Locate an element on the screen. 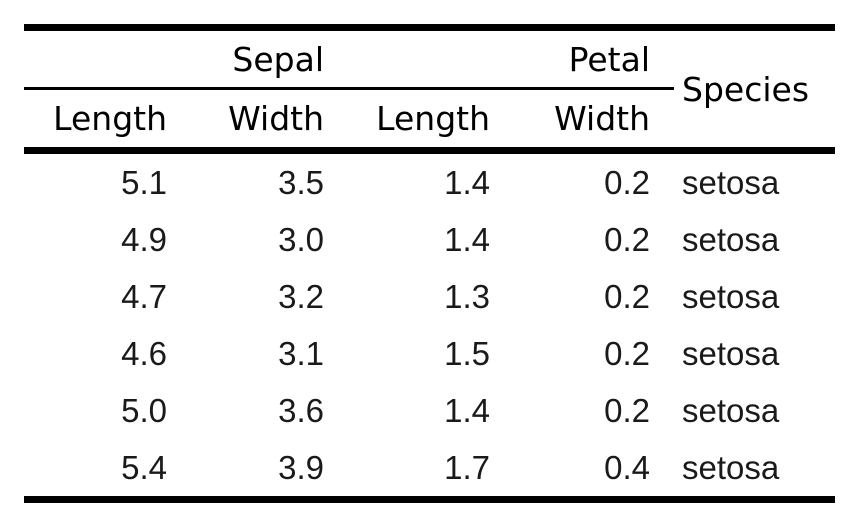  cell-sepal-length: 5.1 is located at coordinates (144, 182).